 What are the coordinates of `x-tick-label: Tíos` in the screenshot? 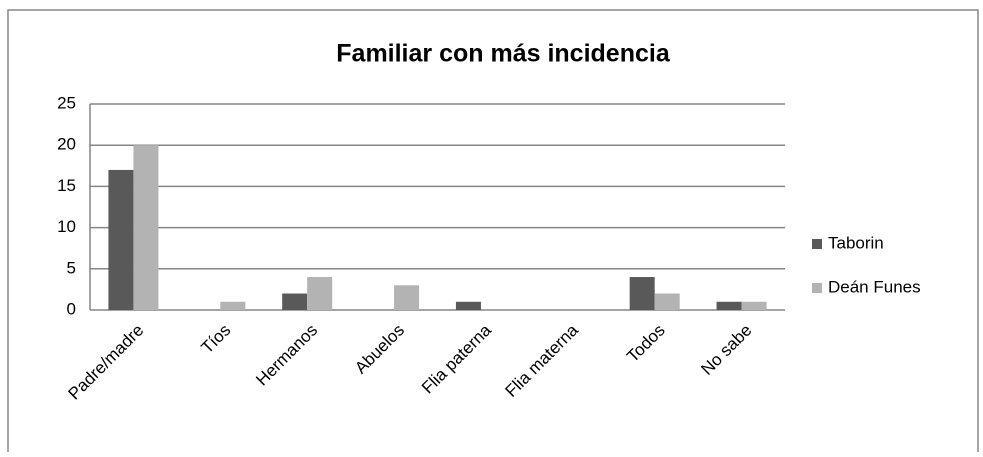 It's located at (215, 339).